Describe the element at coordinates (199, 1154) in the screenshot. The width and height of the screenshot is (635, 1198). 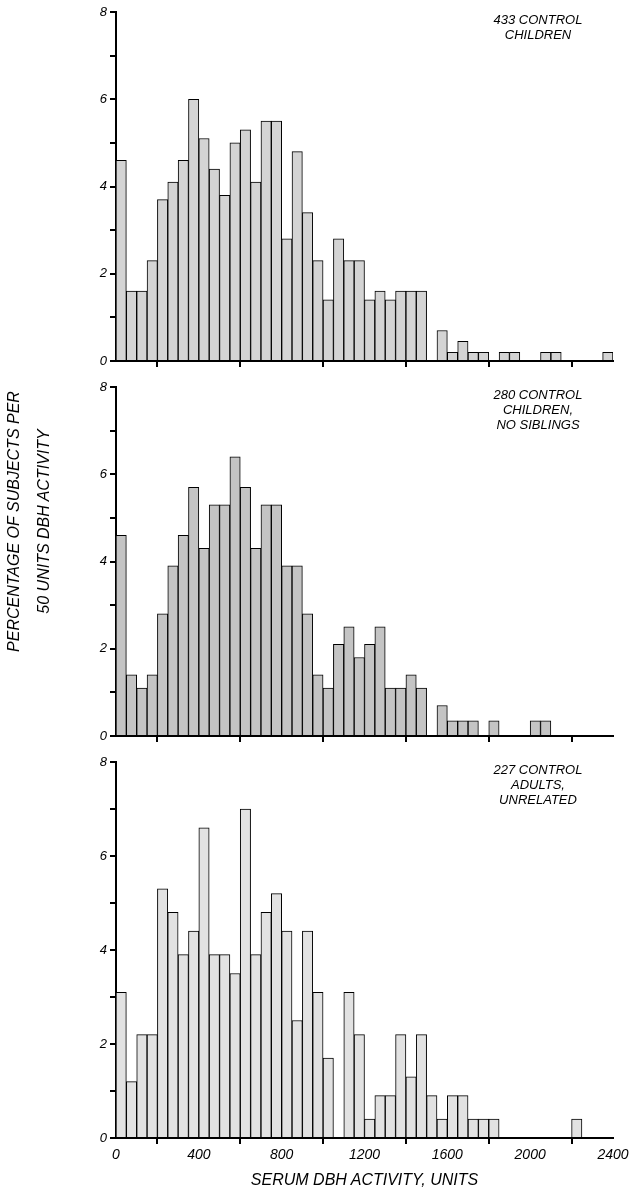
I see `x-tick-label: 400` at that location.